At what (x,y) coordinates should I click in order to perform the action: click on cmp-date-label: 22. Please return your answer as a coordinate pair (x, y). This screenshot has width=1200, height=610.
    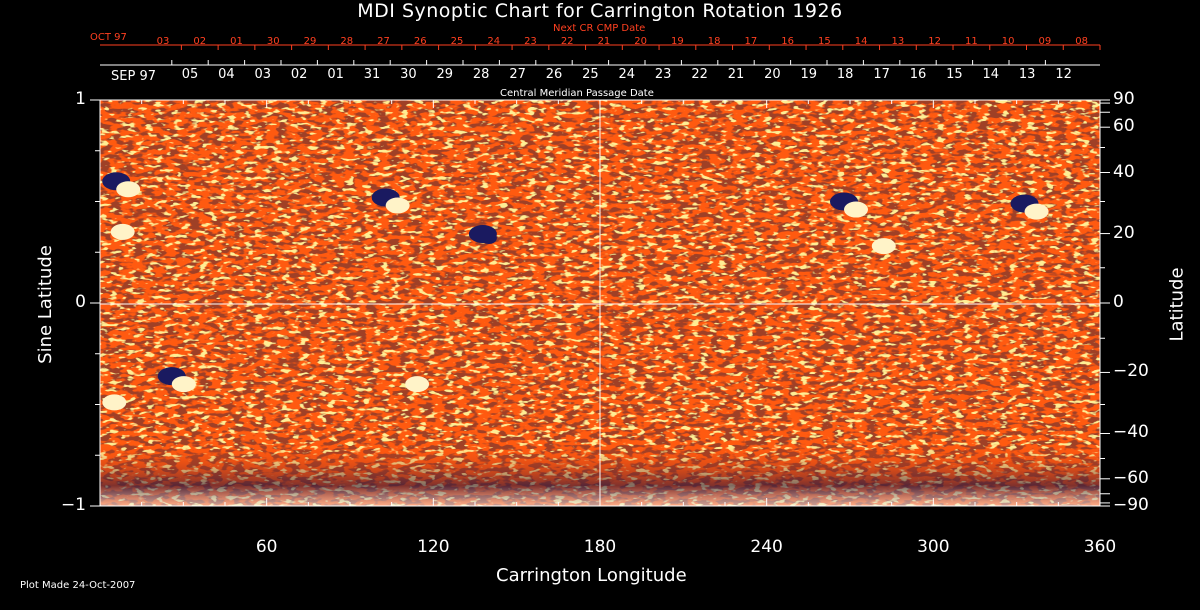
    Looking at the image, I should click on (699, 74).